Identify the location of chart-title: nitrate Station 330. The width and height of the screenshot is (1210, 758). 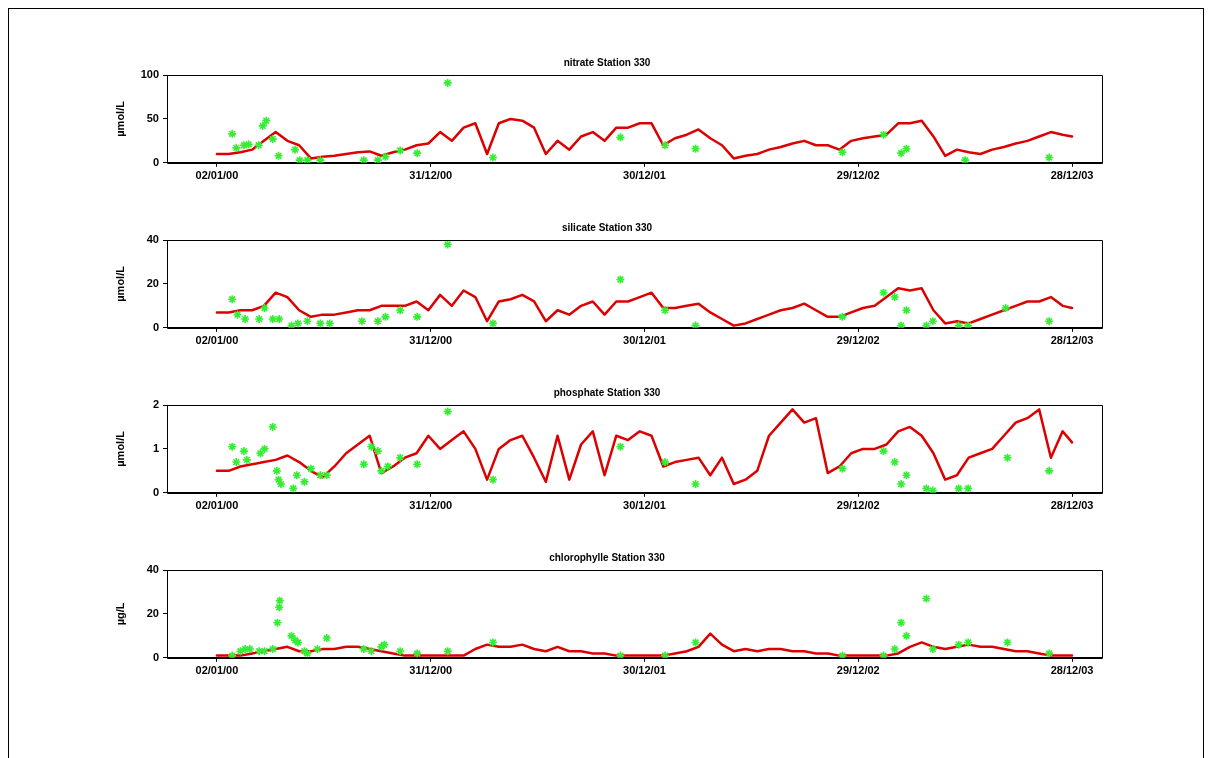
(607, 62).